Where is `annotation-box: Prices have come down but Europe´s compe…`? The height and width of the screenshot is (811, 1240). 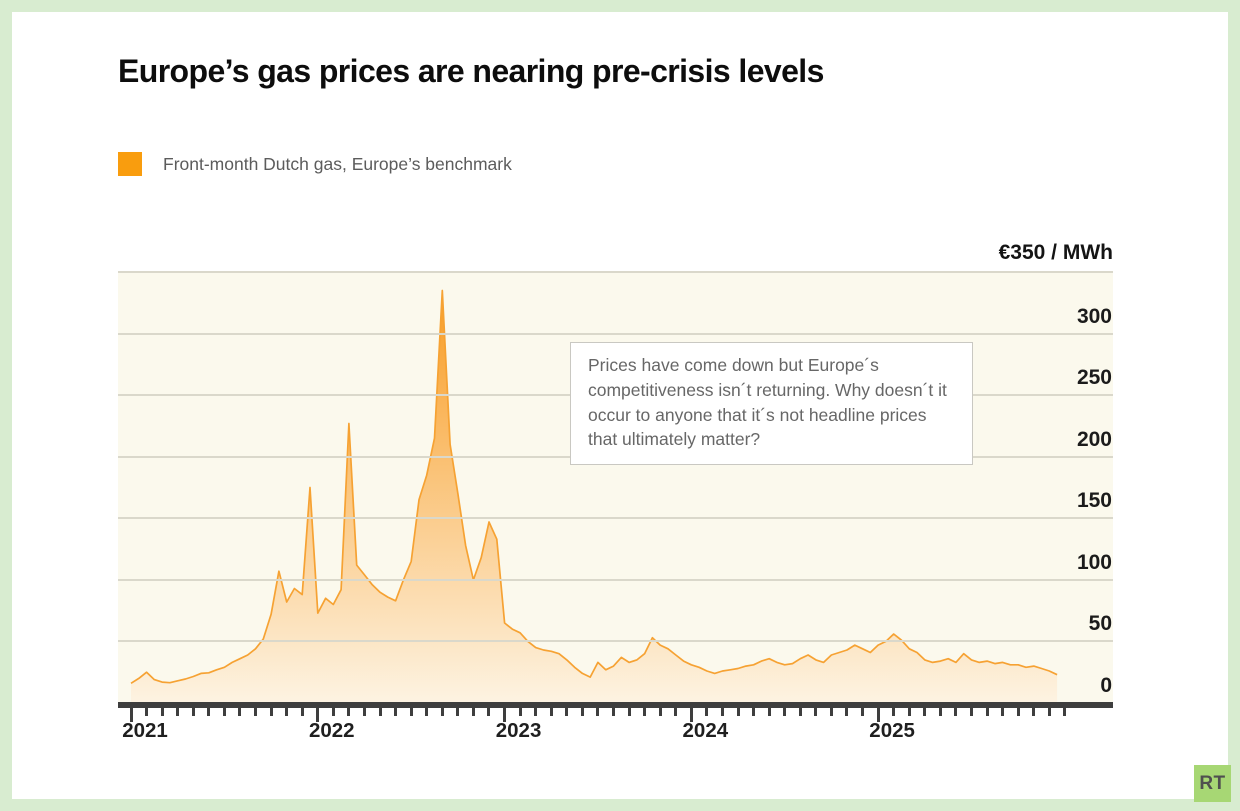 annotation-box: Prices have come down but Europe´s compe… is located at coordinates (771, 404).